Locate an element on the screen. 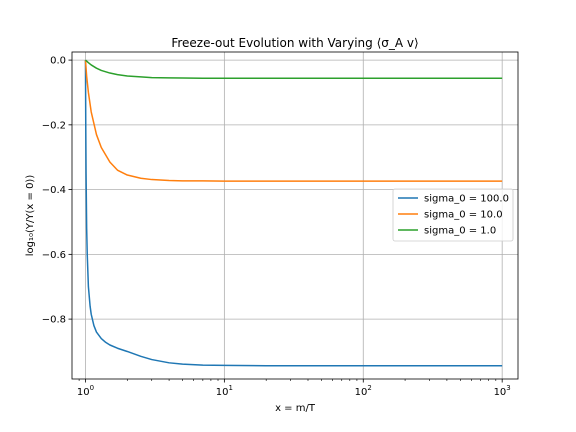  x-axis-ticks: 10⁰ 10¹ 10² 10³ is located at coordinates (294, 388).